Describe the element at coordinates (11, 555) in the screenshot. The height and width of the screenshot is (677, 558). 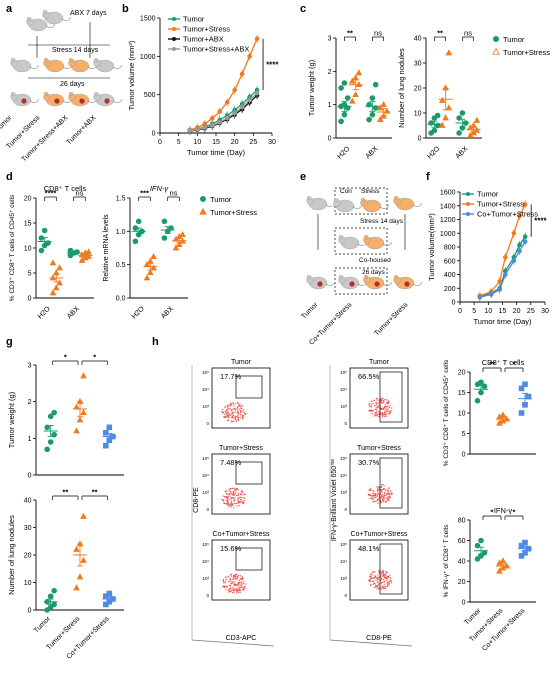
I see `y-axis-label: Number of lung nodules` at that location.